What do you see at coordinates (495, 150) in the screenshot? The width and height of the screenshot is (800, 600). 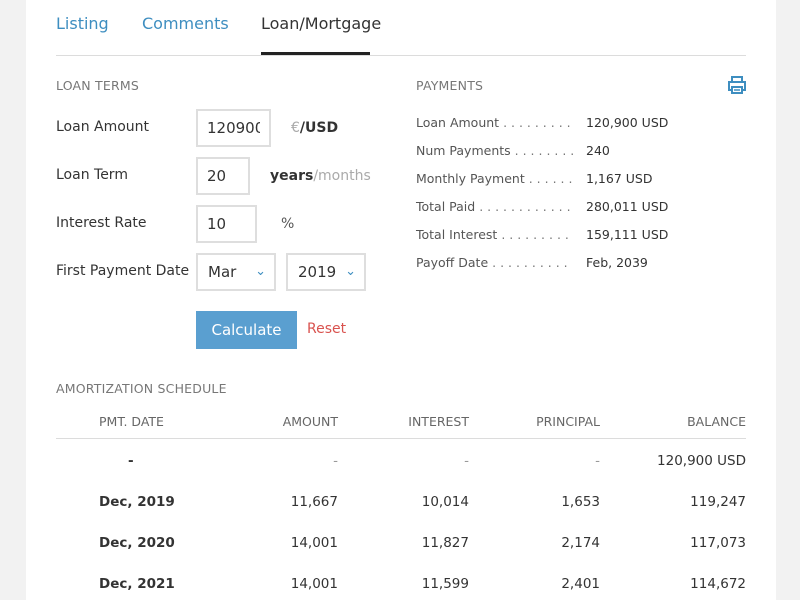 I see `payment-label-num-payments: Num Payments . . . . . . . .` at bounding box center [495, 150].